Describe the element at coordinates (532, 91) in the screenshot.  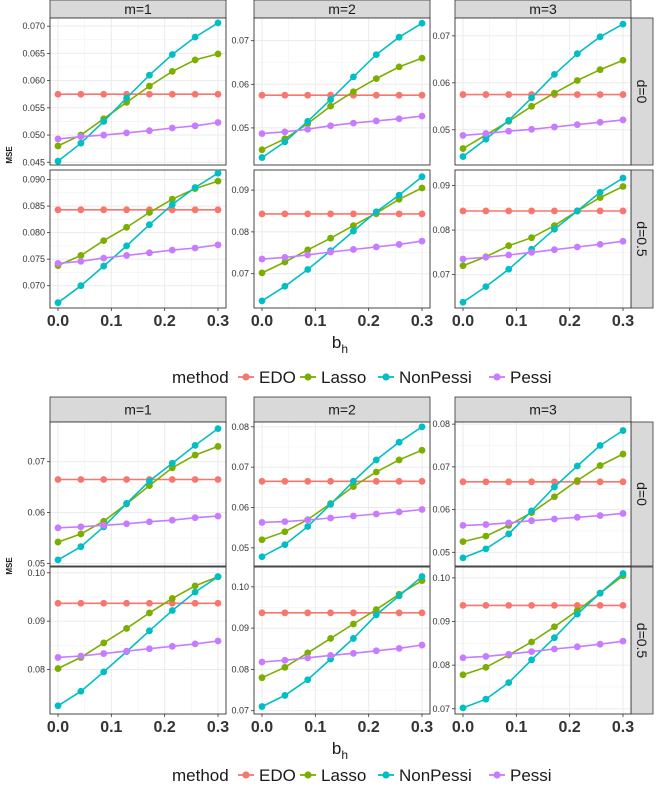
I see `panel-m=3-d=0: 0.05 0.06 0.07` at that location.